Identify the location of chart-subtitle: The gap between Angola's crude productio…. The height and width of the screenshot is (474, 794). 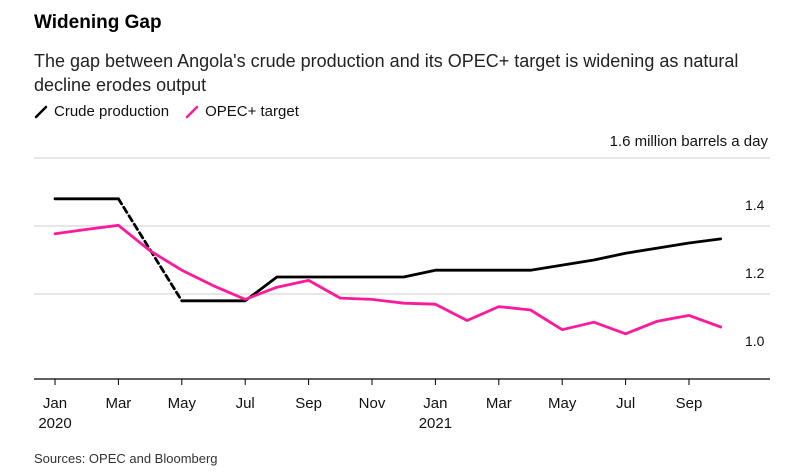
(386, 73).